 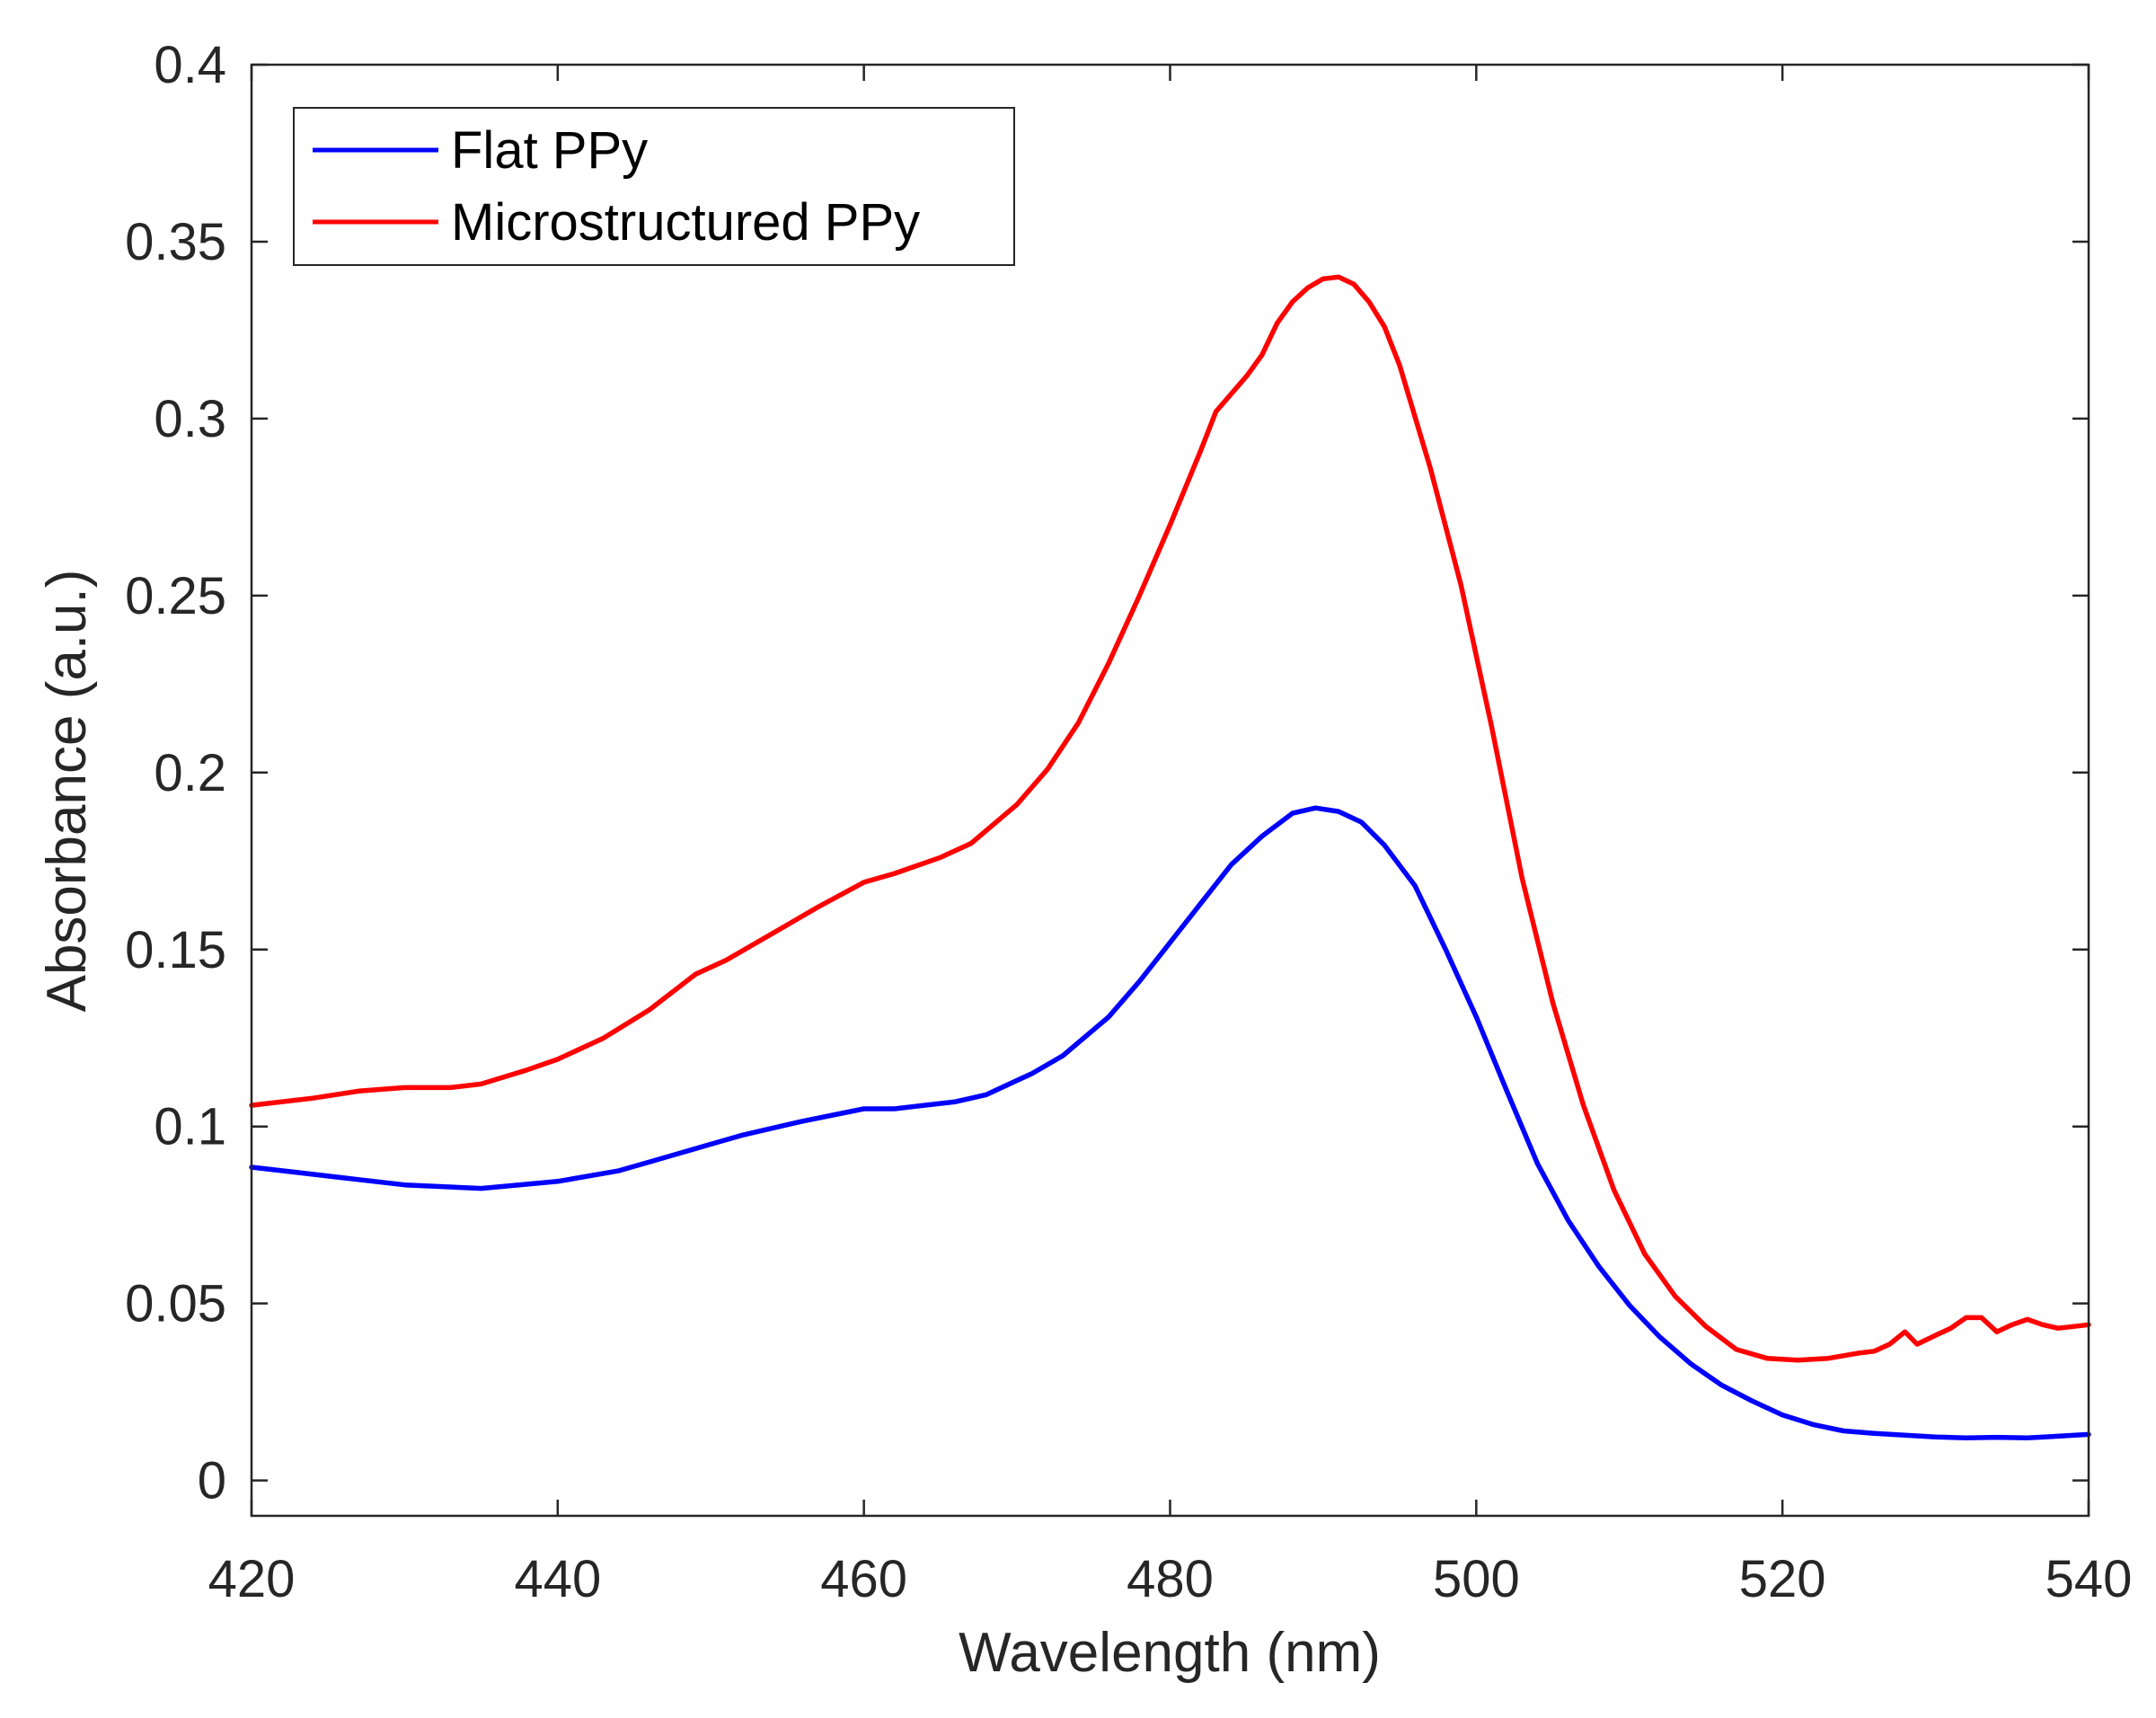 What do you see at coordinates (190, 419) in the screenshot?
I see `y-tick-label: 0.3` at bounding box center [190, 419].